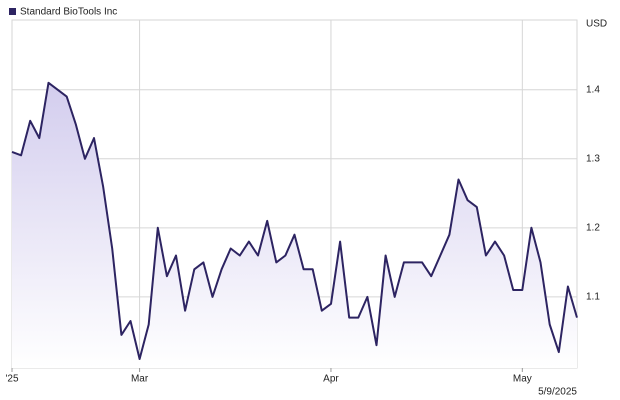  What do you see at coordinates (557, 392) in the screenshot?
I see `last-date: 5/9/2025` at bounding box center [557, 392].